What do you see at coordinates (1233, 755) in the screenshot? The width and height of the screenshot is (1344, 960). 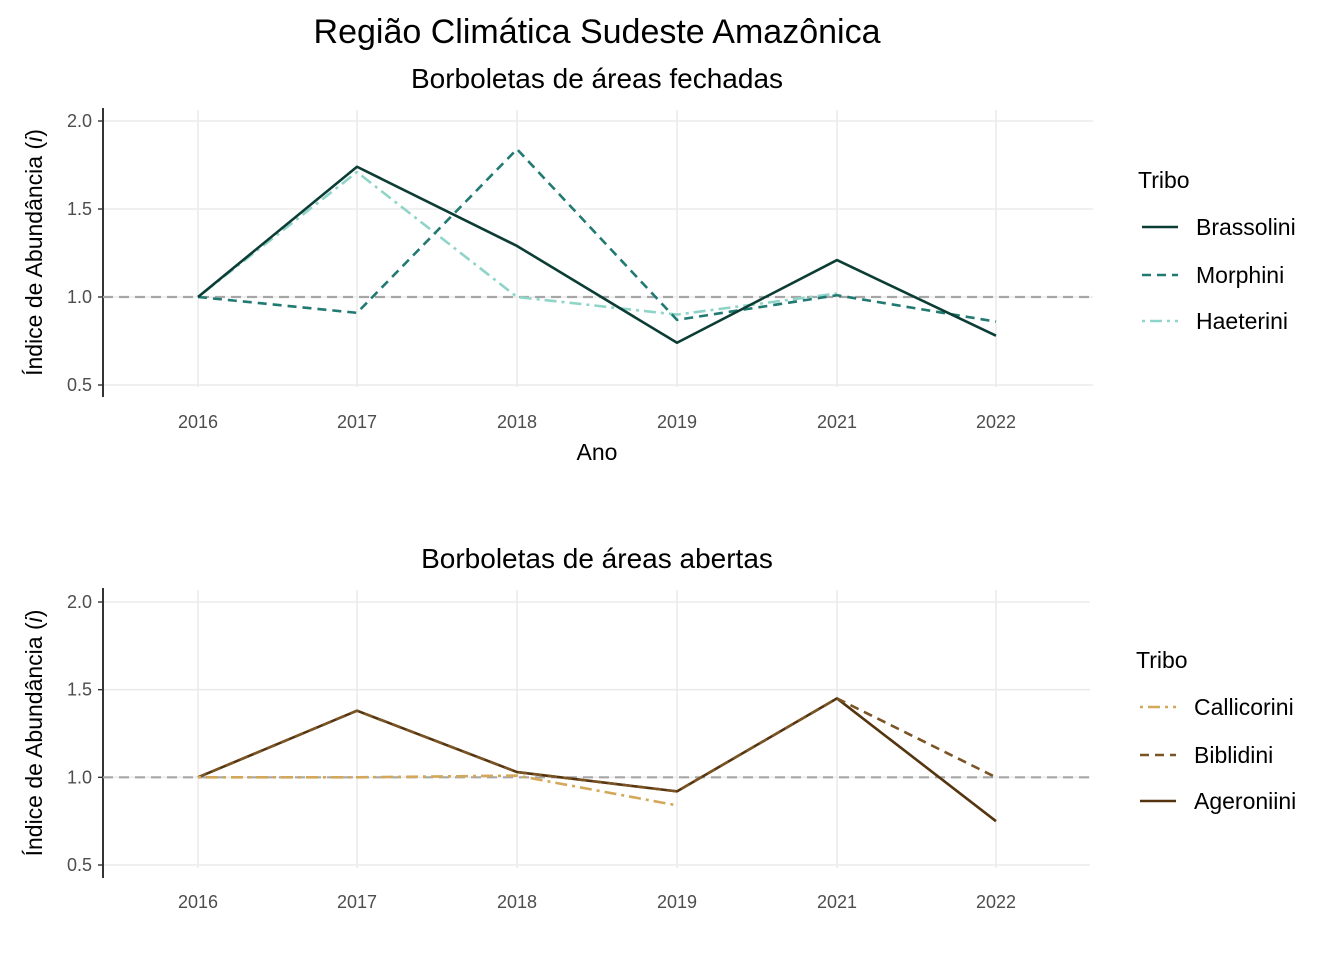 I see `legend-label: Biblidini` at bounding box center [1233, 755].